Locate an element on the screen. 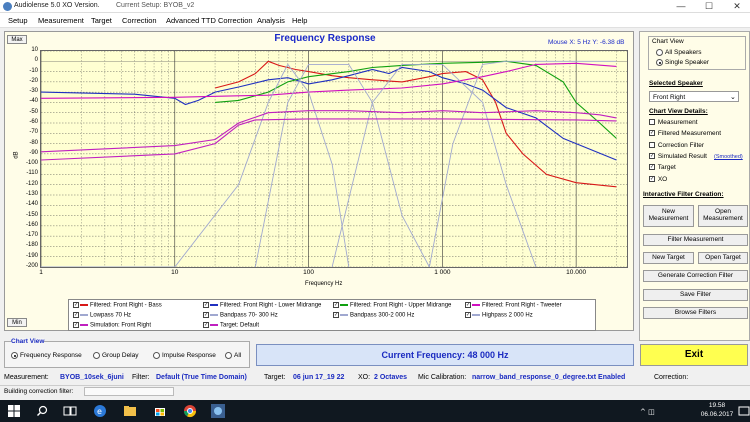 This screenshot has width=750, height=422. radio-all: All is located at coordinates (233, 355).